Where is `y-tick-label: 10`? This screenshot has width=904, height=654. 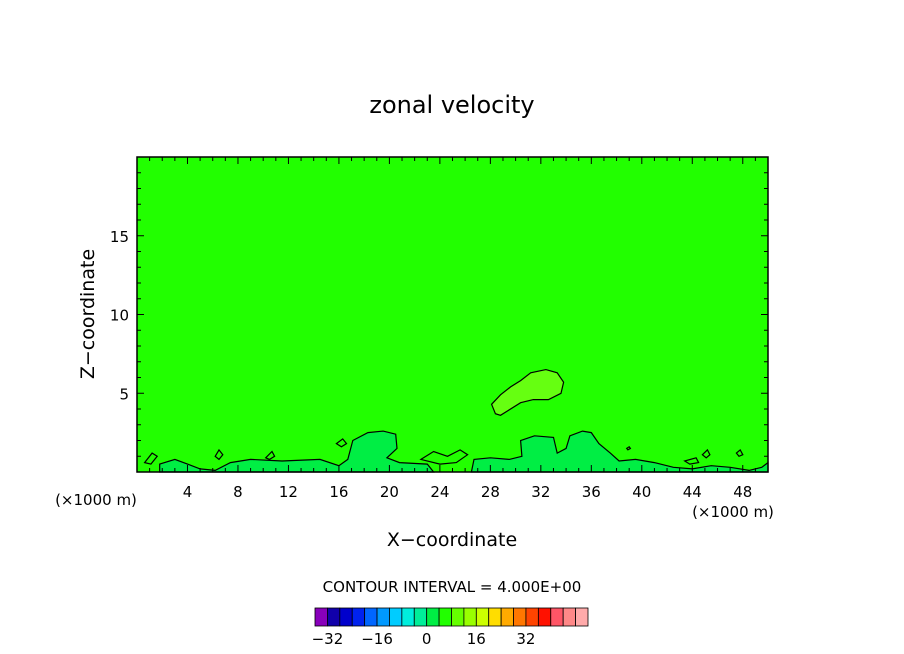 y-tick-label: 10 is located at coordinates (119, 316).